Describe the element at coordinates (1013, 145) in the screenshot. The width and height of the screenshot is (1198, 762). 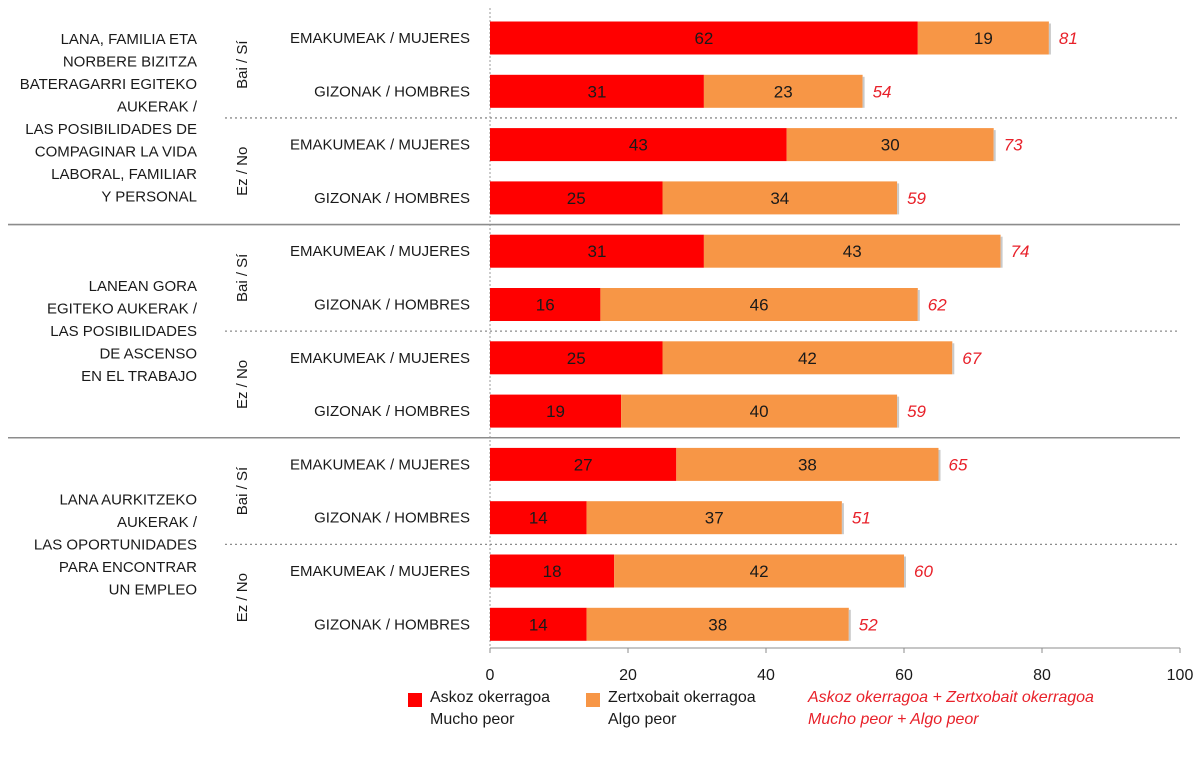
I see `data-label-total: 73` at that location.